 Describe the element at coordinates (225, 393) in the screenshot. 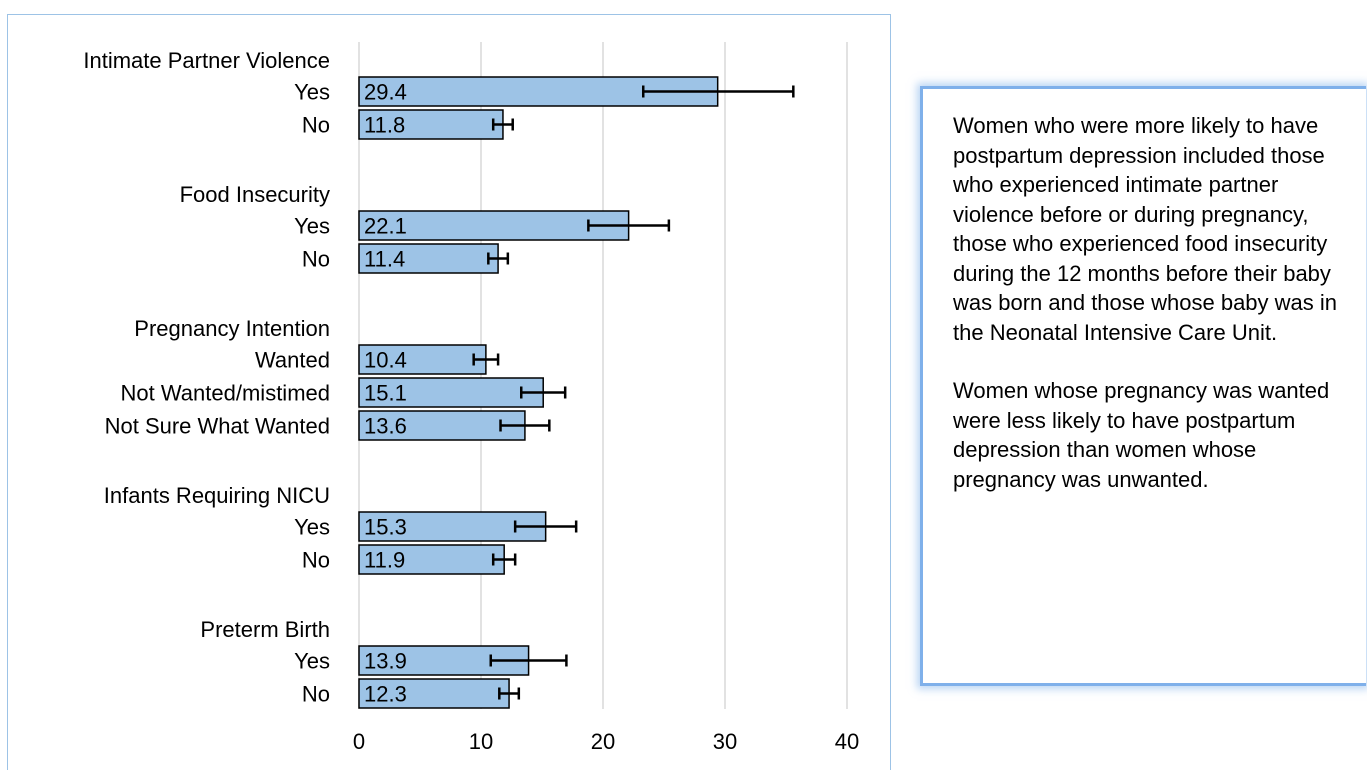

I see `category-label: Not Wanted/mistimed` at that location.